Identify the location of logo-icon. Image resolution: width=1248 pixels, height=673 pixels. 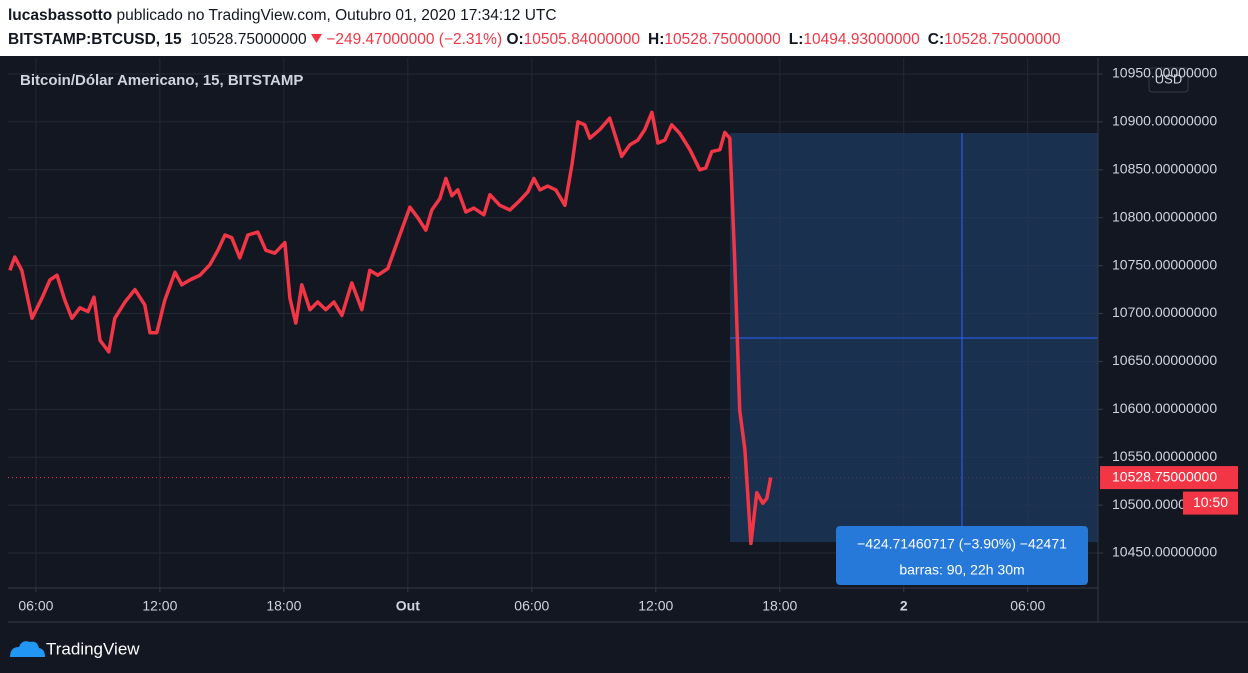
(27, 649).